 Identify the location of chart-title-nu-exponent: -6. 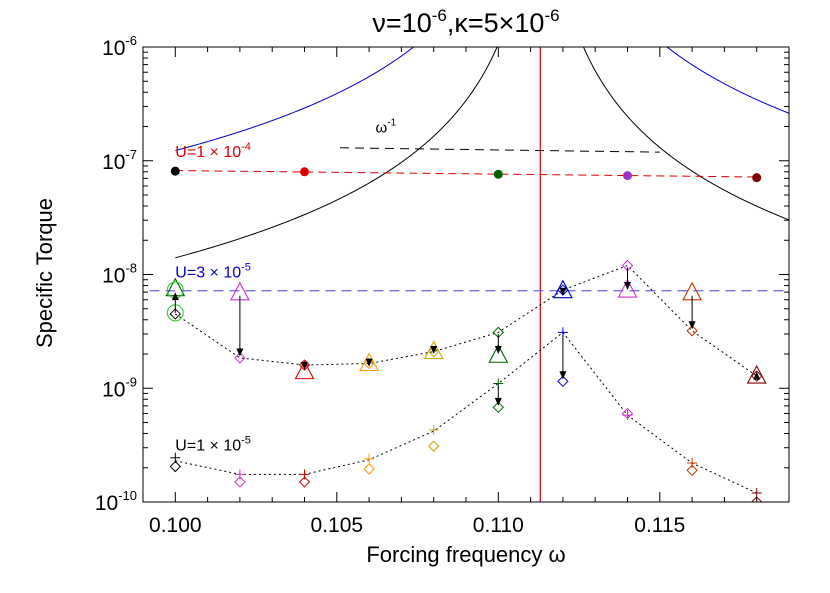
(439, 15).